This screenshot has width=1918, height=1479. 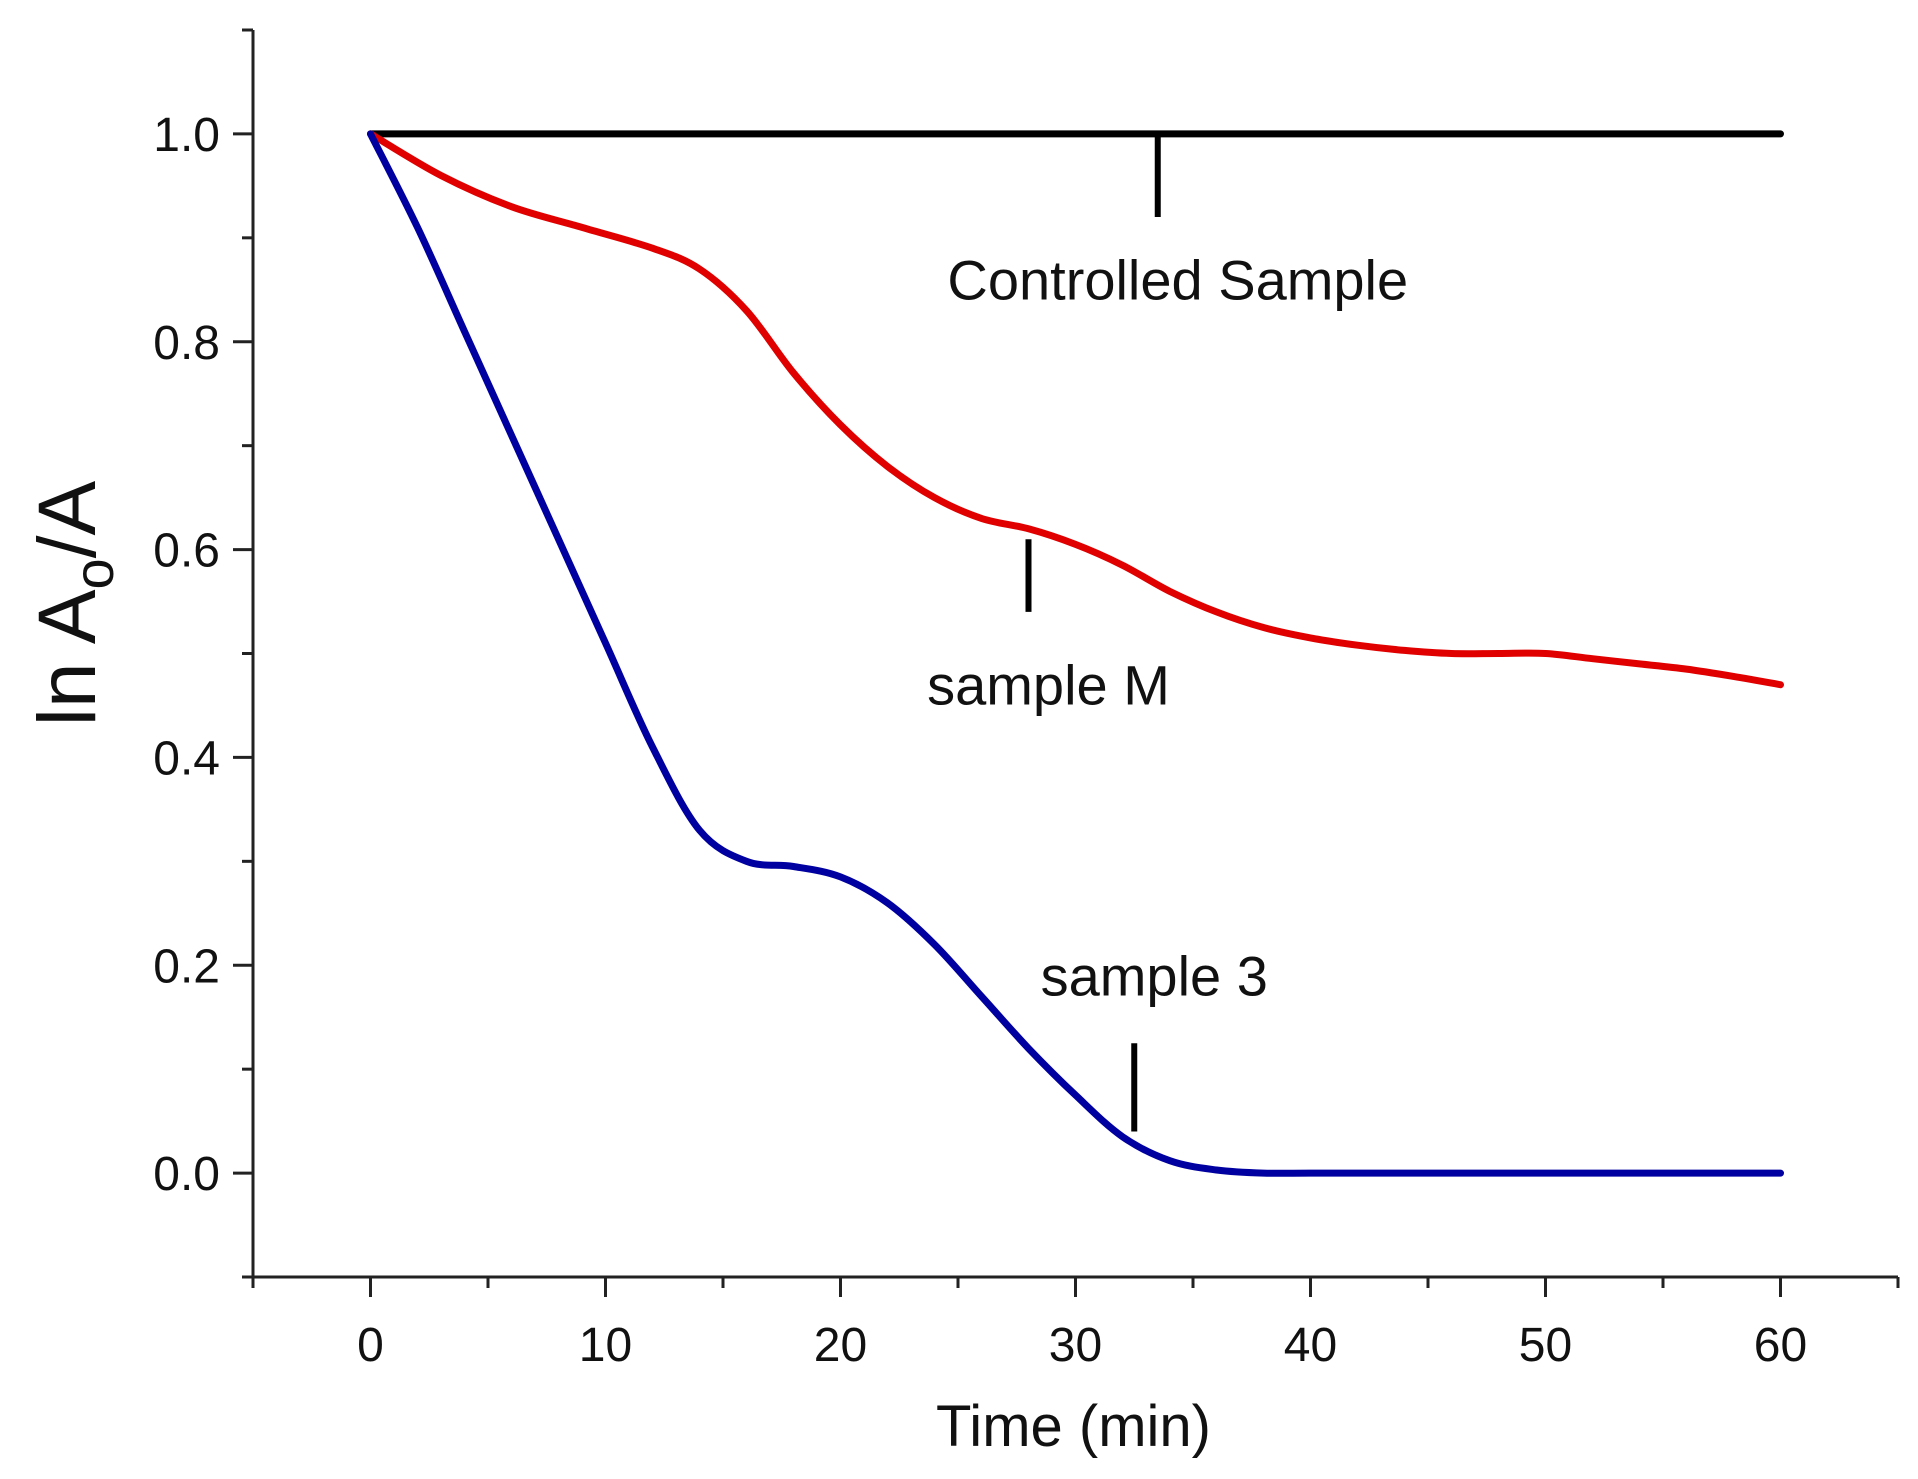 I want to click on annotation-label-sample-m: sample M, so click(x=1048, y=685).